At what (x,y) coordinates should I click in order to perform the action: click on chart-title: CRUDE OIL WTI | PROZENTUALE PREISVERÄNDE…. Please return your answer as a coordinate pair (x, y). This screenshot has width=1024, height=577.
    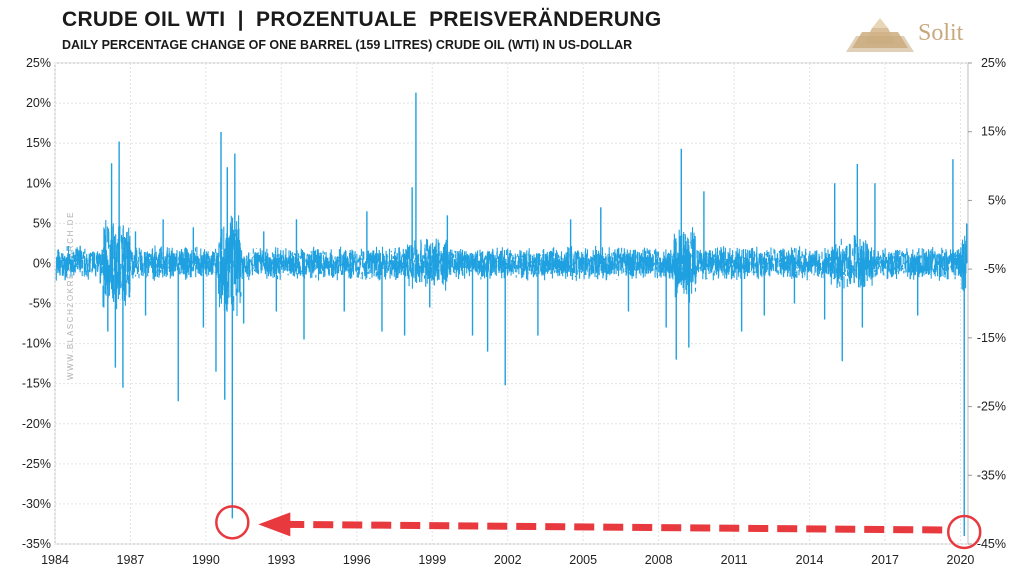
    Looking at the image, I should click on (362, 19).